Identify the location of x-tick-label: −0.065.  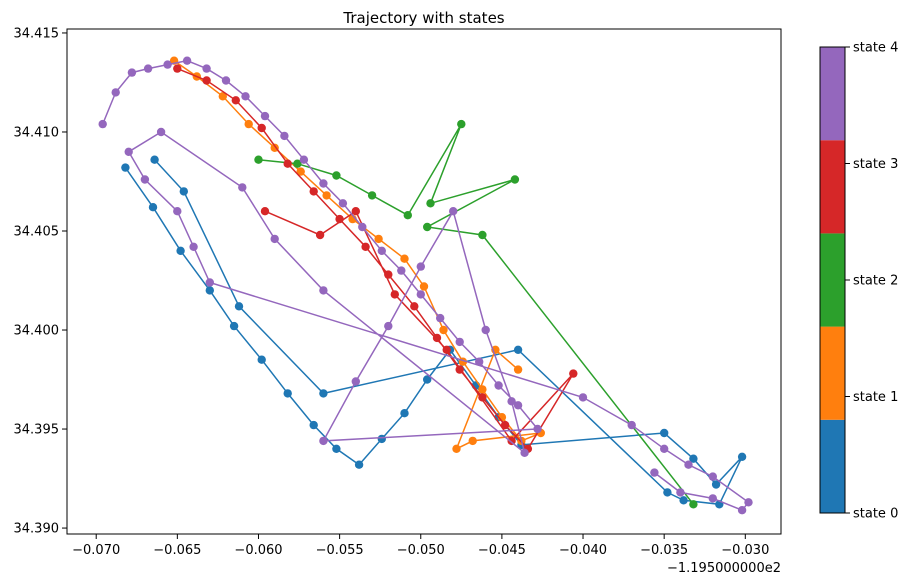
(177, 550).